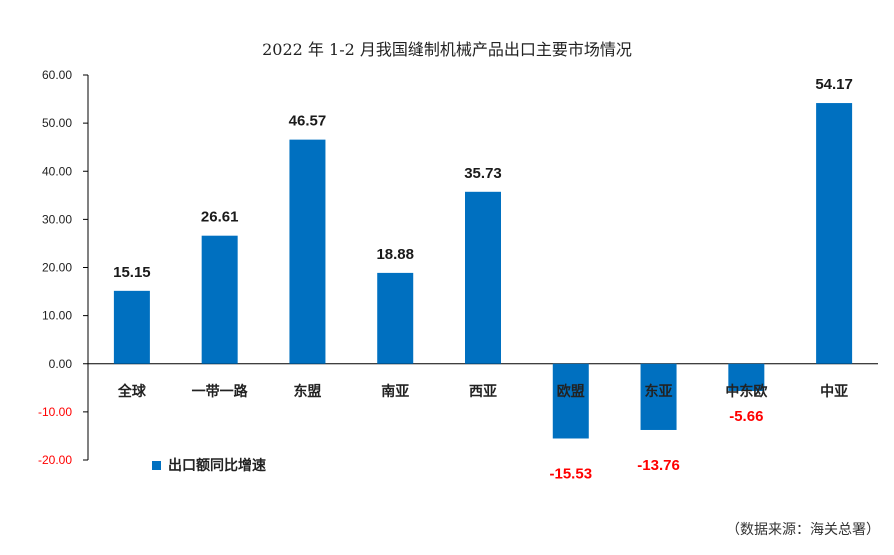 This screenshot has height=555, width=894. What do you see at coordinates (571, 473) in the screenshot?
I see `data-label: -15.53` at bounding box center [571, 473].